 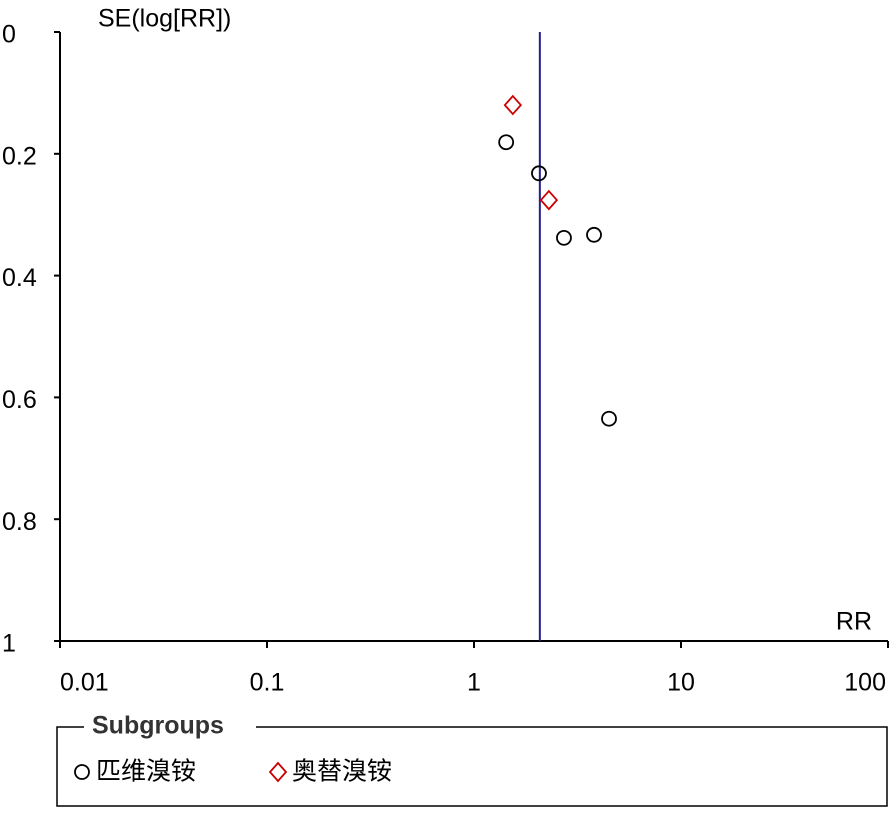 What do you see at coordinates (267, 683) in the screenshot?
I see `x-tick-label: 0.1` at bounding box center [267, 683].